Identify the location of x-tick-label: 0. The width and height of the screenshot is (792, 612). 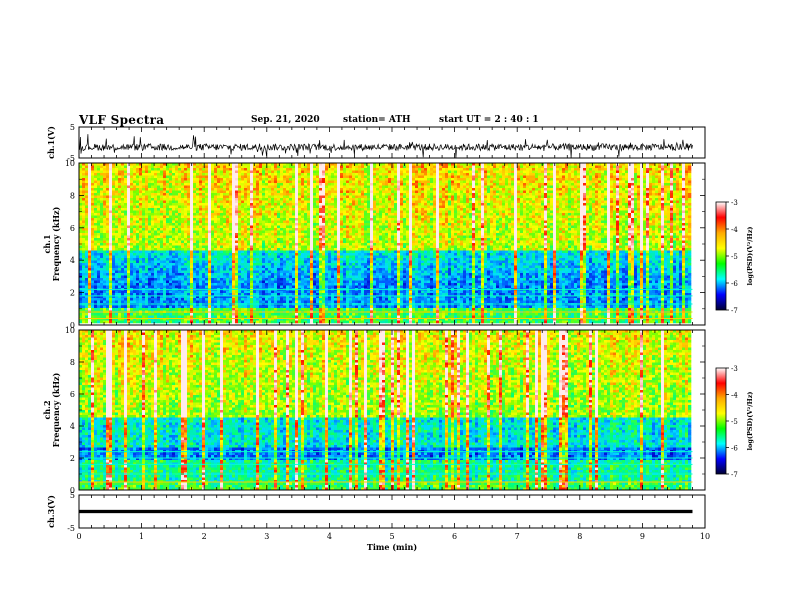
(78, 536).